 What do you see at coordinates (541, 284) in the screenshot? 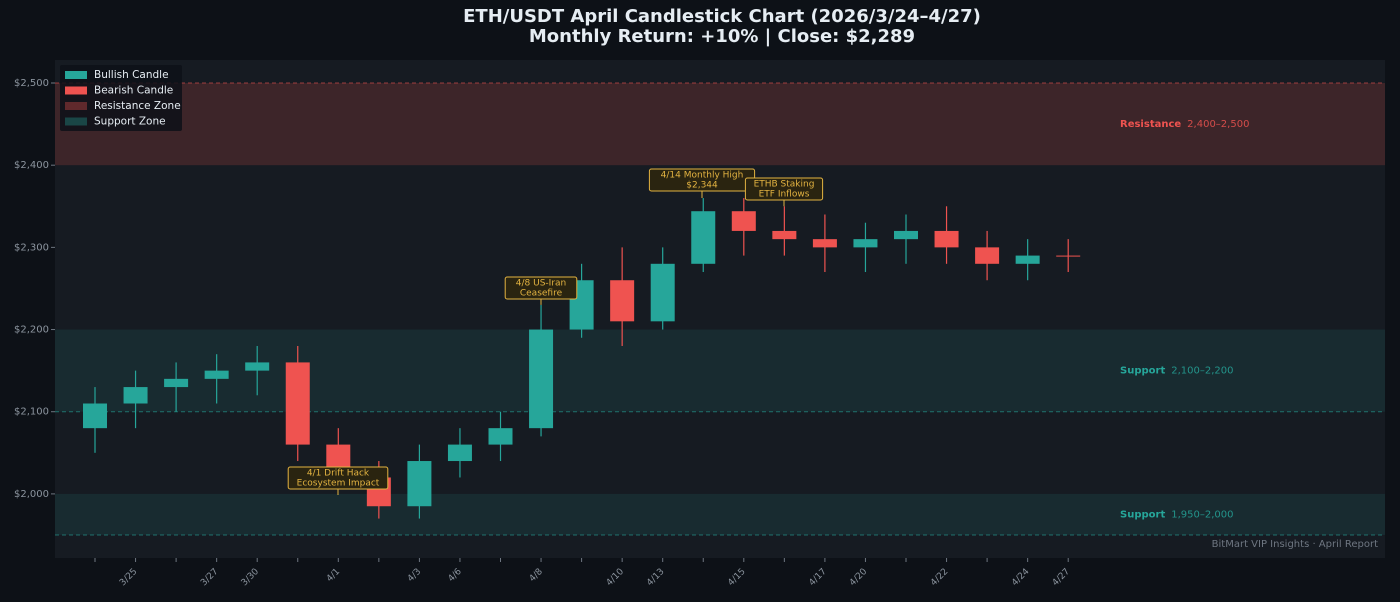
I see `annotation-text: 4/8 US-Iran` at bounding box center [541, 284].